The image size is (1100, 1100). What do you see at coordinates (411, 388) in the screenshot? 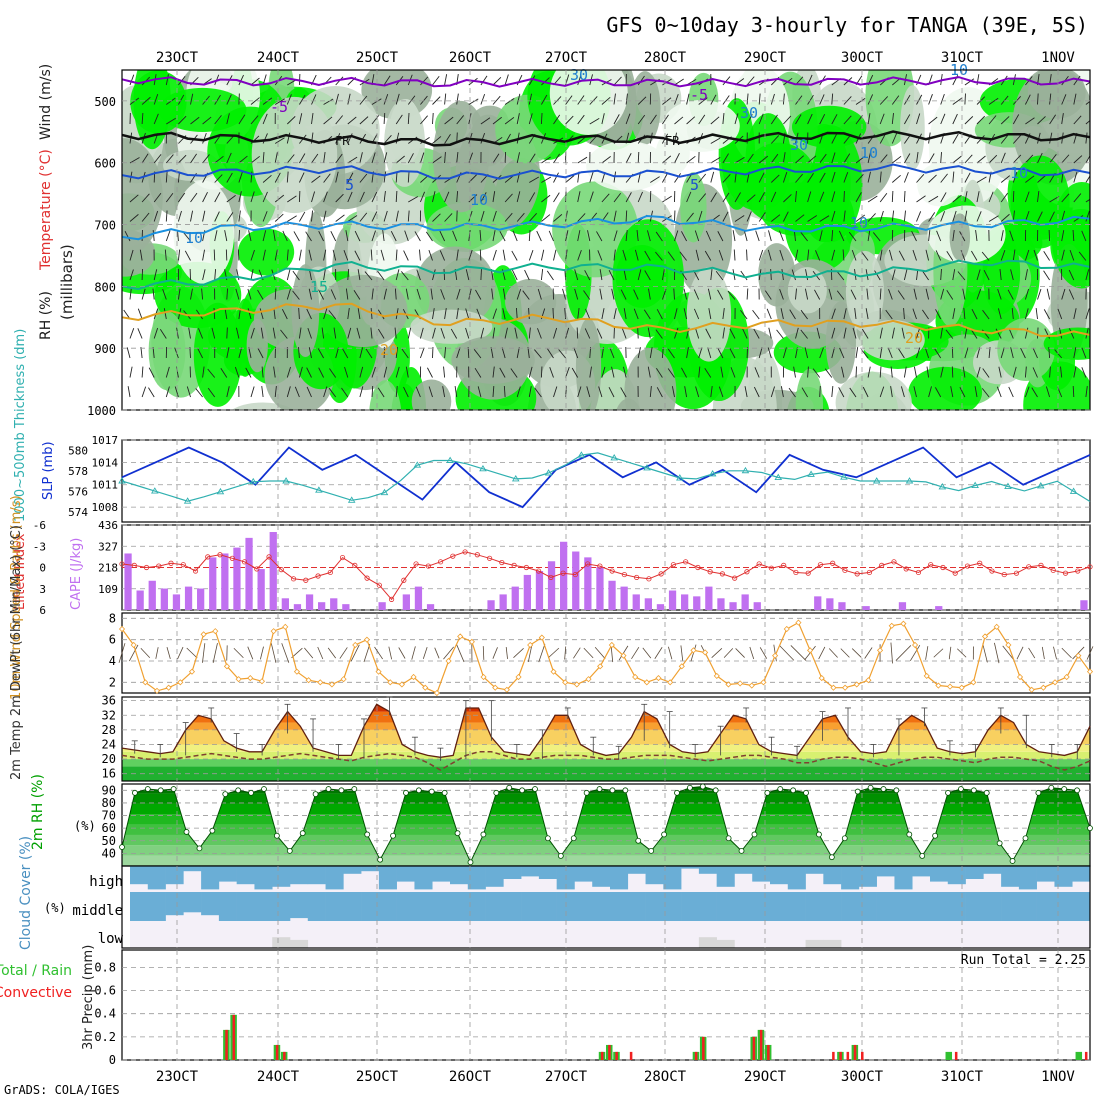
I see `rh-cell` at bounding box center [411, 388].